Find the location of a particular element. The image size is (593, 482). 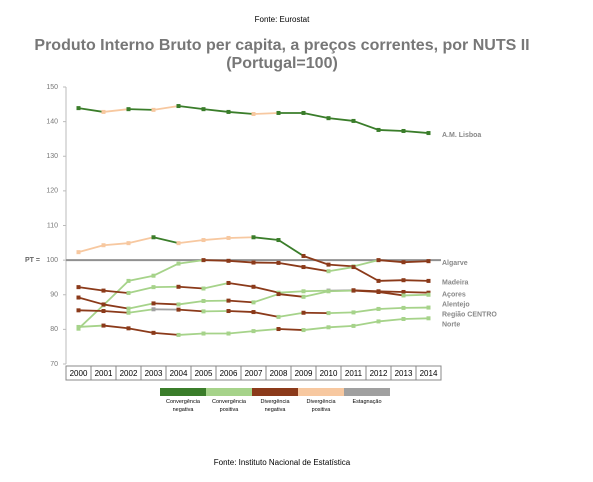

series-label: Região CENTRO is located at coordinates (469, 315).